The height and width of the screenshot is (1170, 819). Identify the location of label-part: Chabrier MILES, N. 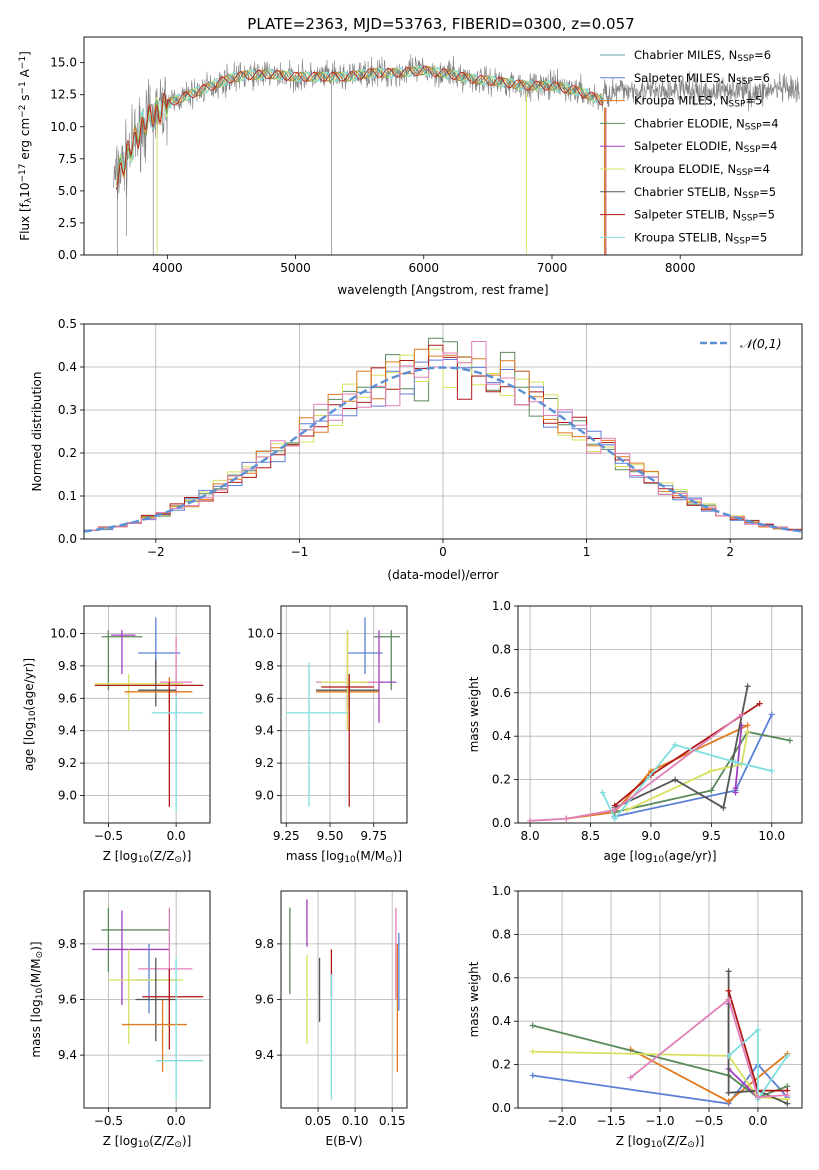
(685, 55).